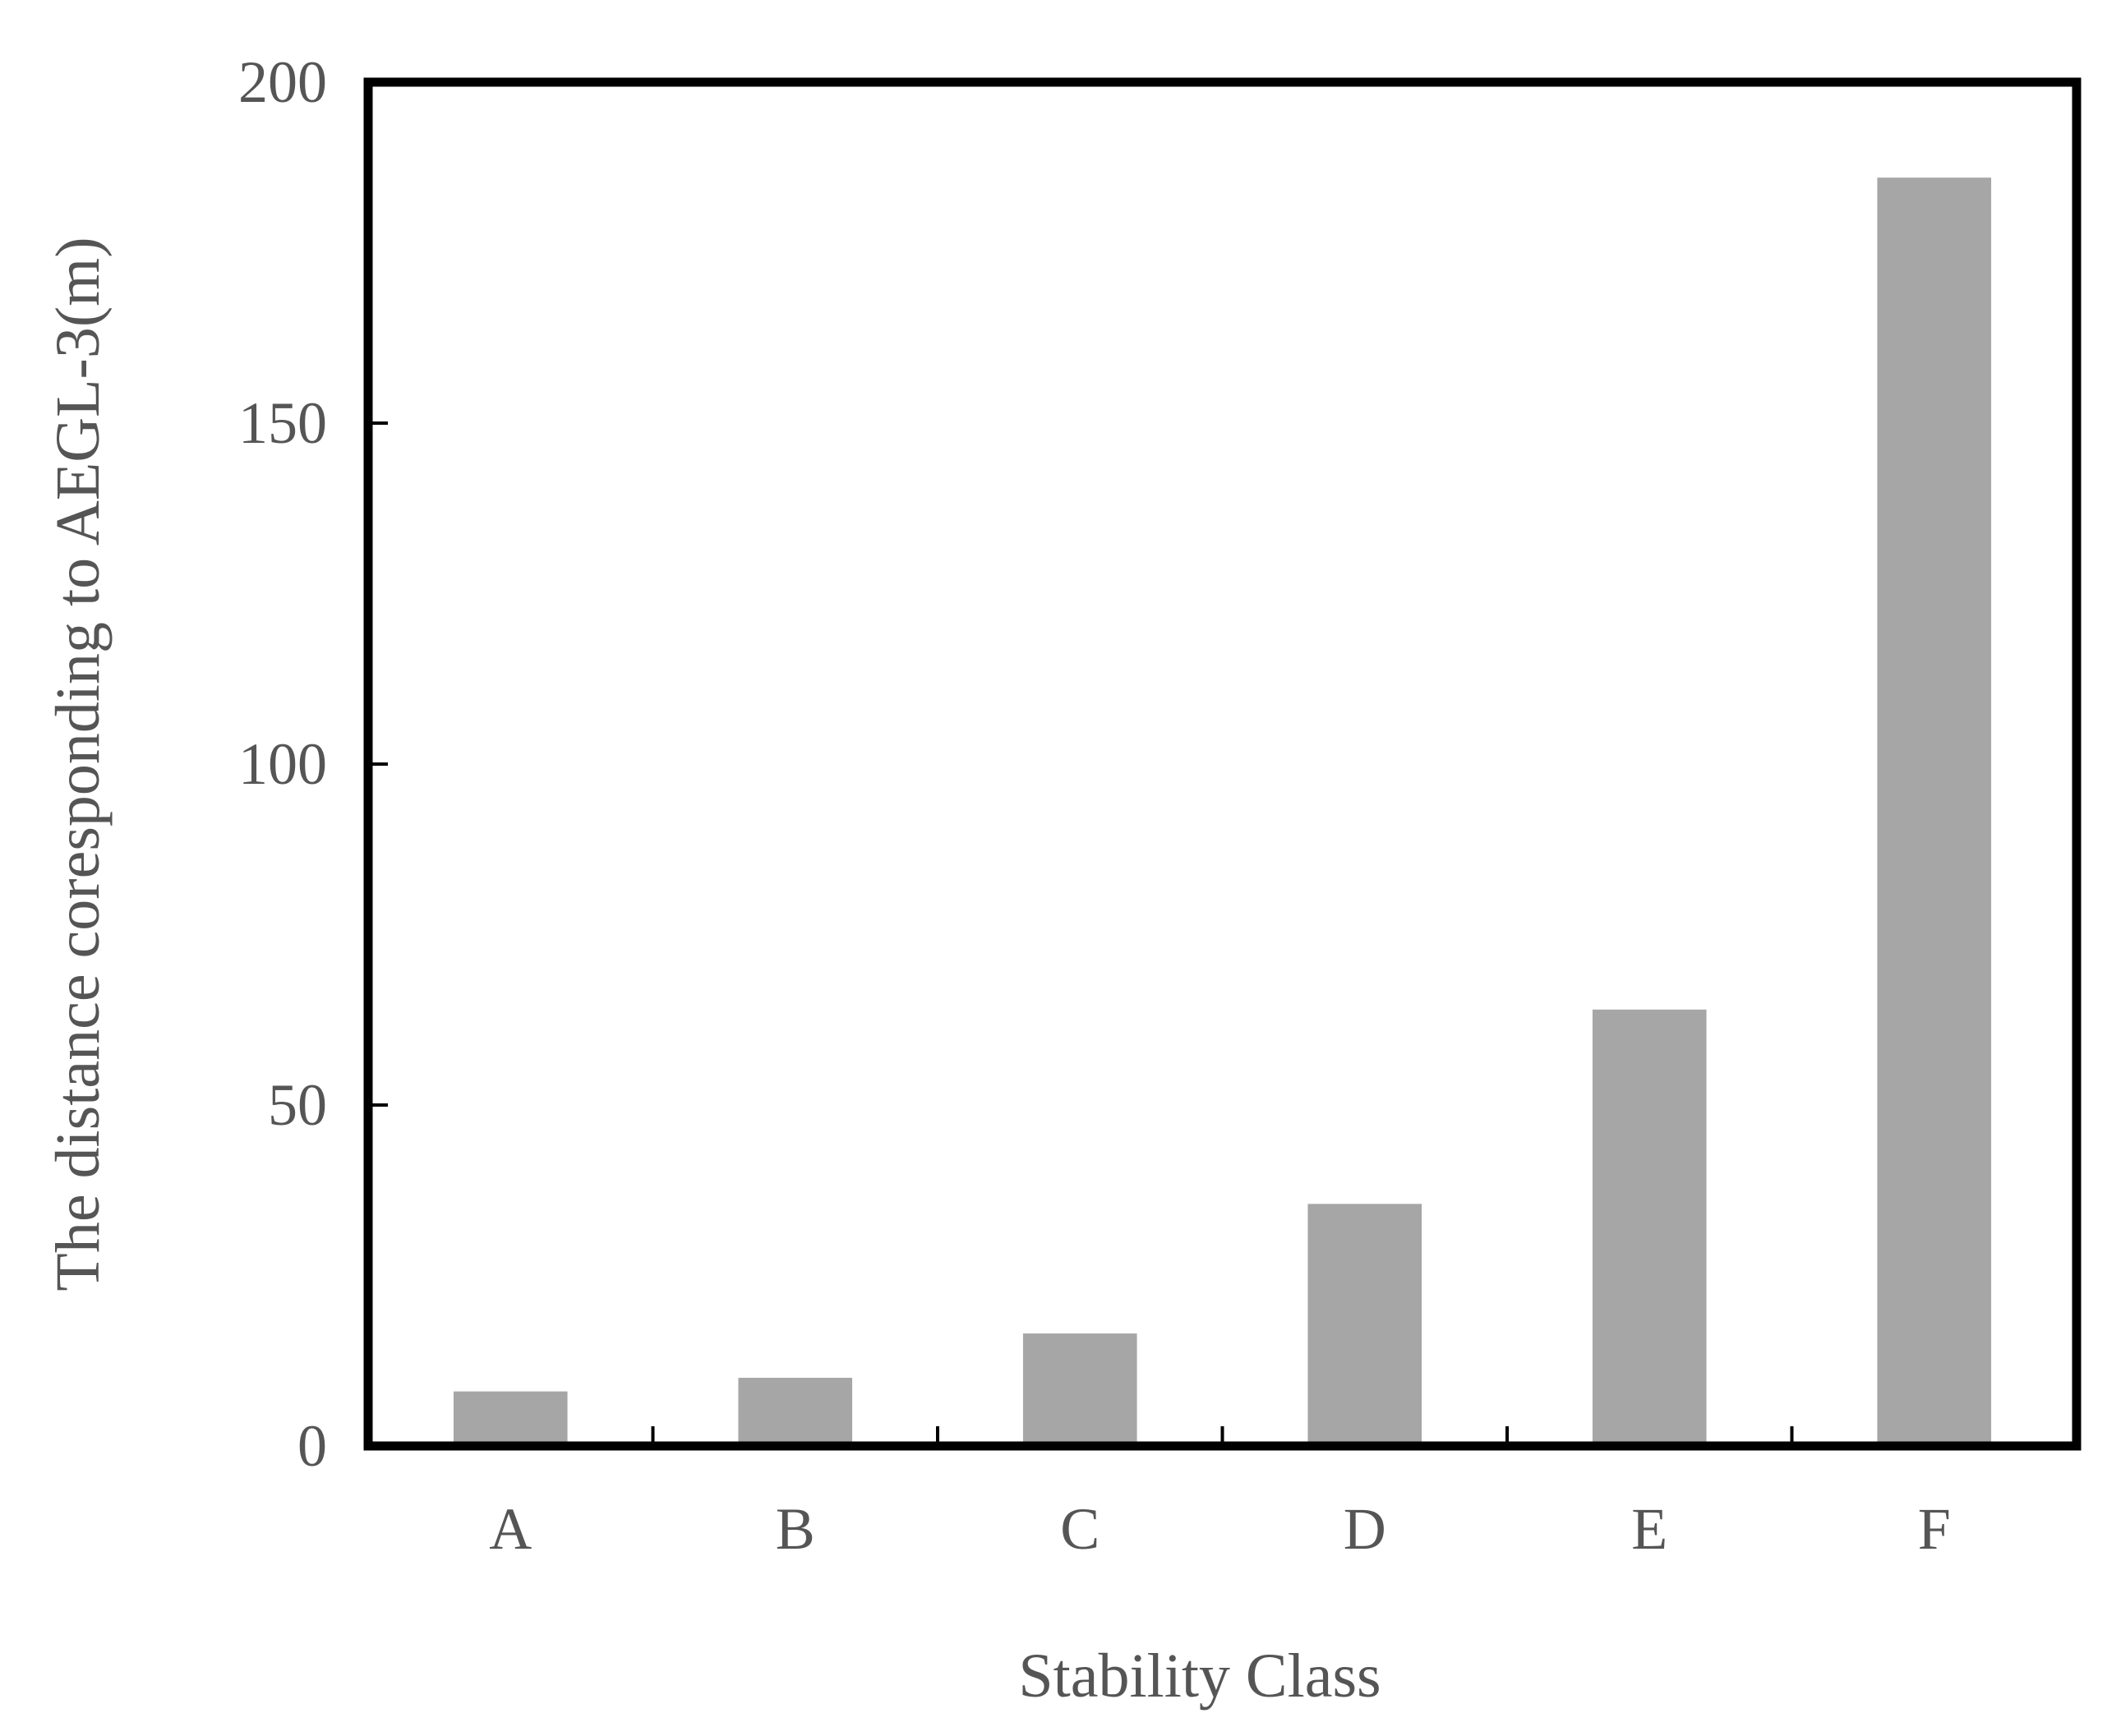  What do you see at coordinates (795, 1412) in the screenshot?
I see `bar-b` at bounding box center [795, 1412].